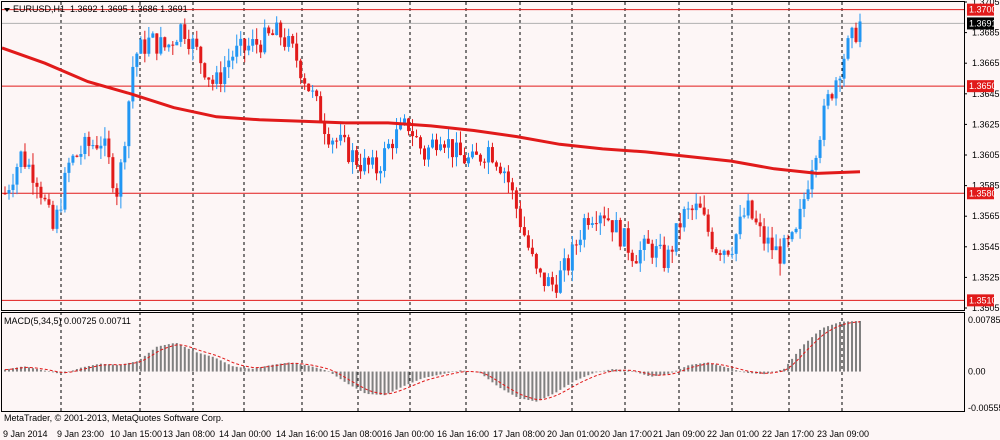  What do you see at coordinates (980, 86) in the screenshot?
I see `level-box` at bounding box center [980, 86].